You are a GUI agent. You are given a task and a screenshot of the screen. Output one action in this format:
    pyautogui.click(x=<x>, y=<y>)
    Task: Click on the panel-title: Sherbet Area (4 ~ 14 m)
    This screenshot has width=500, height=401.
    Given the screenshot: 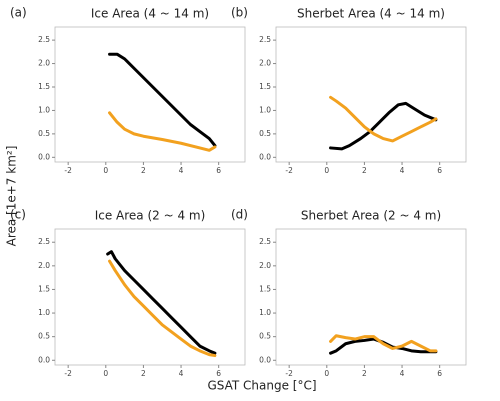 What is the action you would take?
    pyautogui.click(x=371, y=14)
    